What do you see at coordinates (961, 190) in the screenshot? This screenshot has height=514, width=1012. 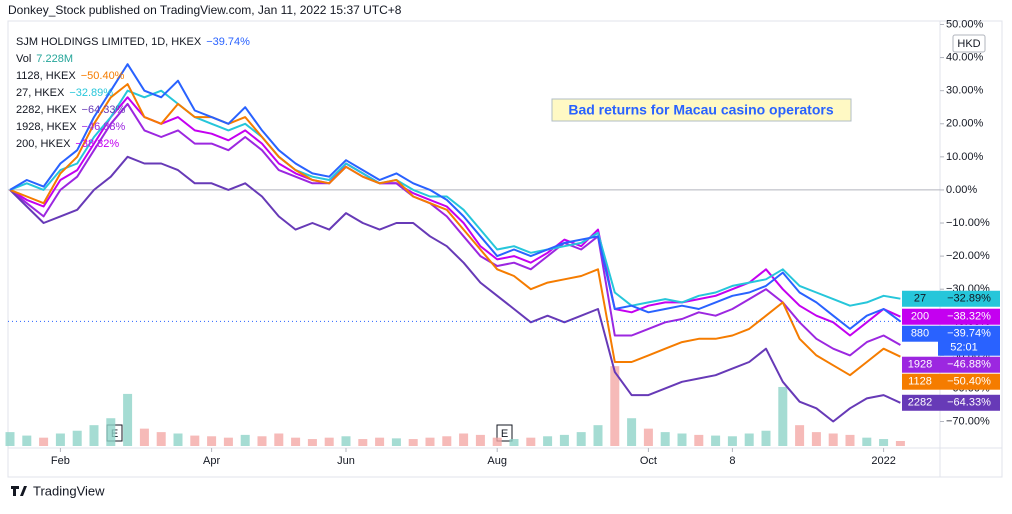 I see `y-tick-label: 0.00%` at bounding box center [961, 190].